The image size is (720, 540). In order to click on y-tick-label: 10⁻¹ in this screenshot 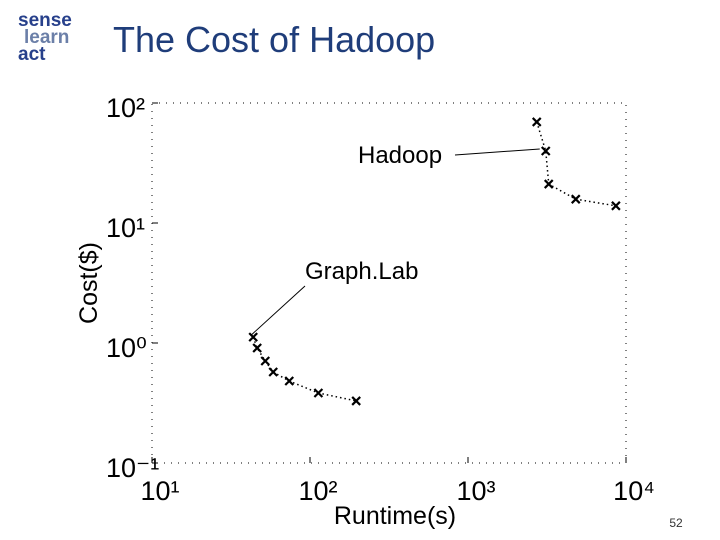, I will do `click(132, 468)`.